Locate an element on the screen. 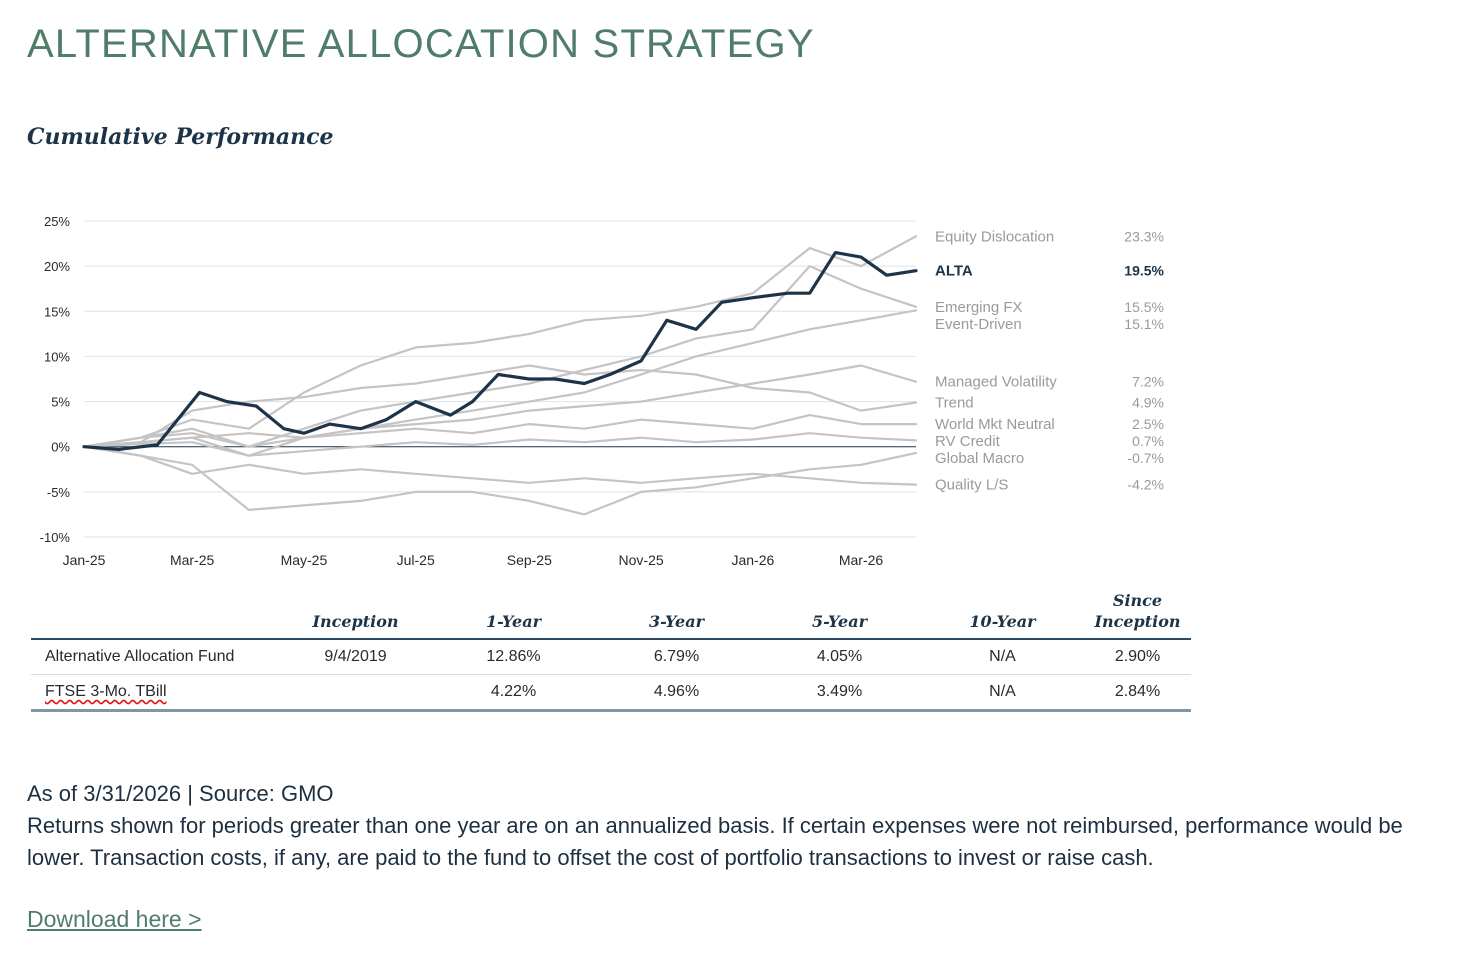 This screenshot has width=1480, height=968. series-line-equity-dislocation is located at coordinates (500, 341).